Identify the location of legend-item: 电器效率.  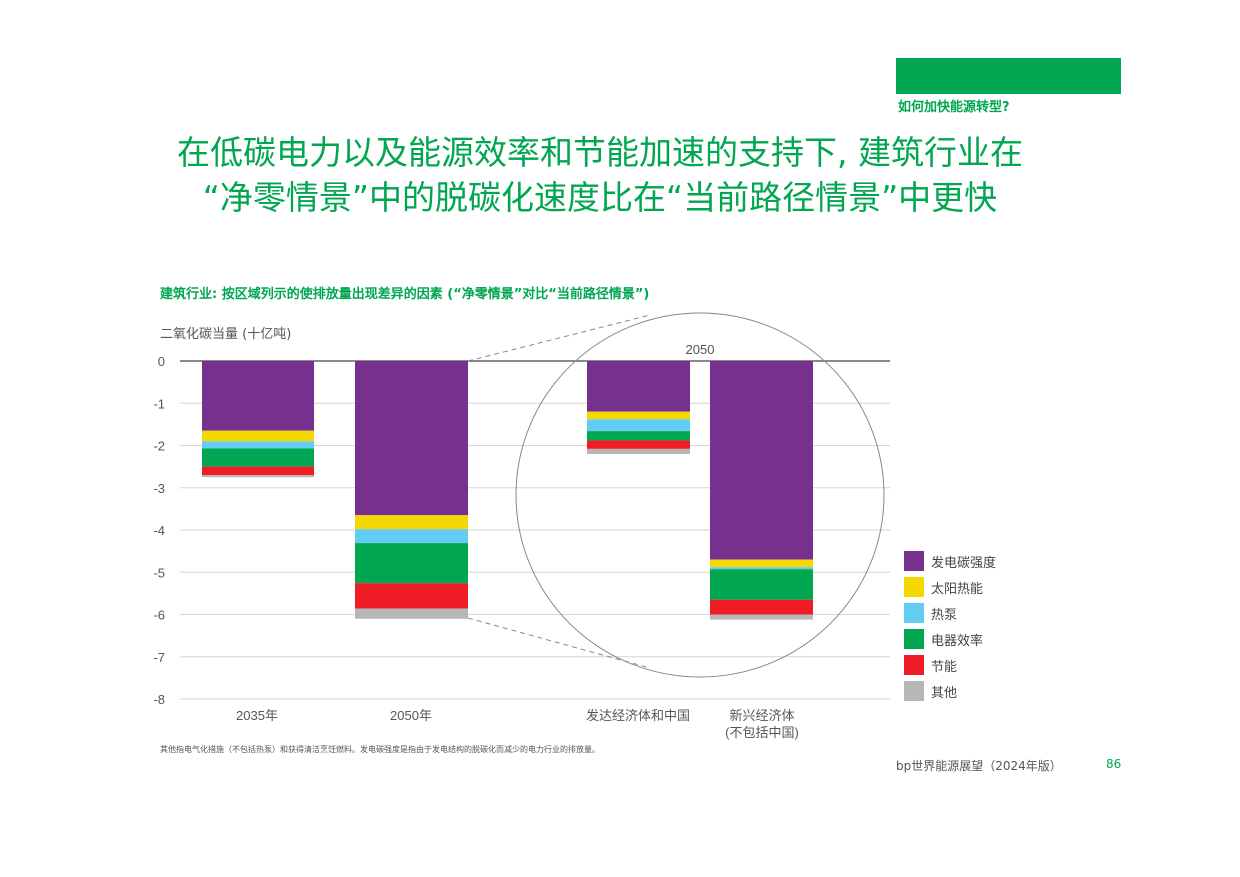
(950, 639).